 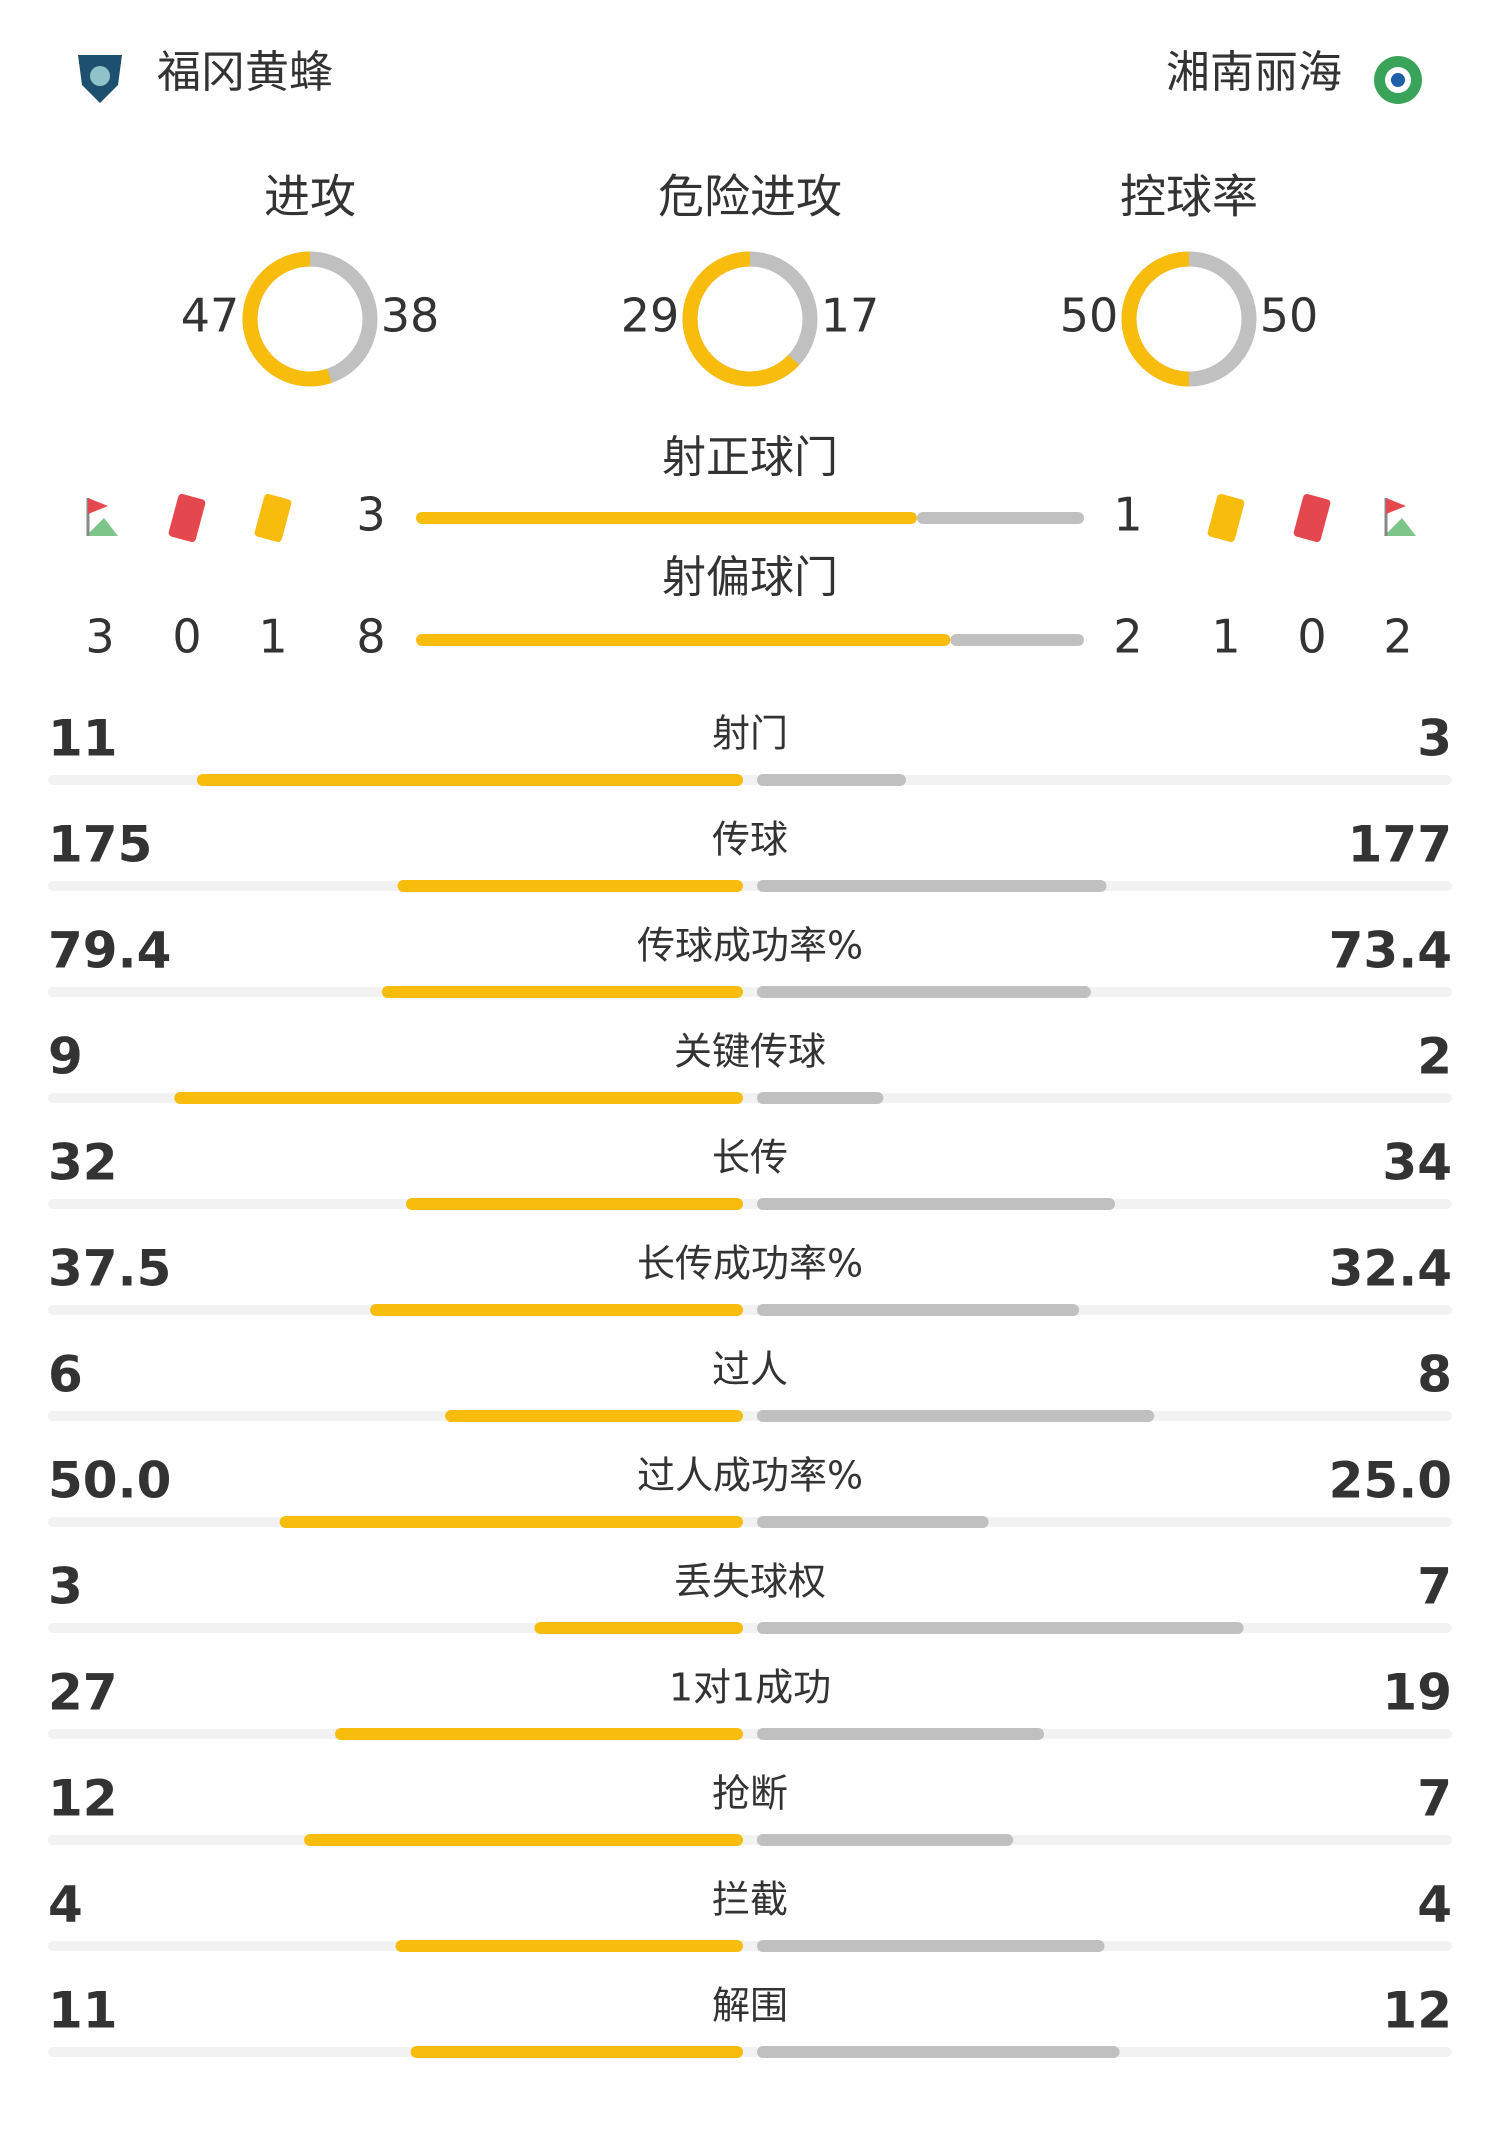 What do you see at coordinates (83, 1693) in the screenshot?
I see `home-value: 27` at bounding box center [83, 1693].